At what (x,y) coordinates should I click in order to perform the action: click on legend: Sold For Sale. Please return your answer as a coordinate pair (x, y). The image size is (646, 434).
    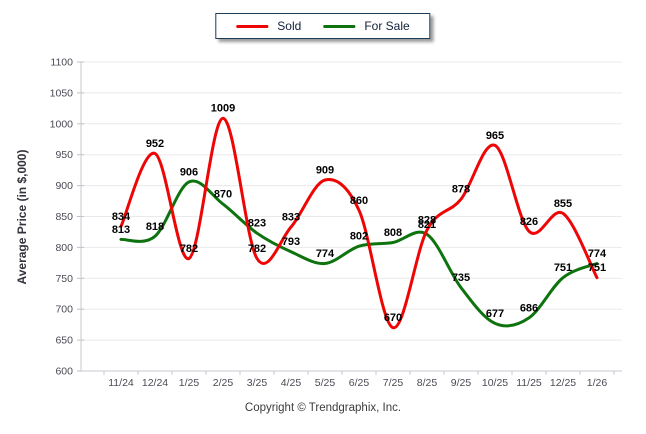
    Looking at the image, I should click on (323, 26).